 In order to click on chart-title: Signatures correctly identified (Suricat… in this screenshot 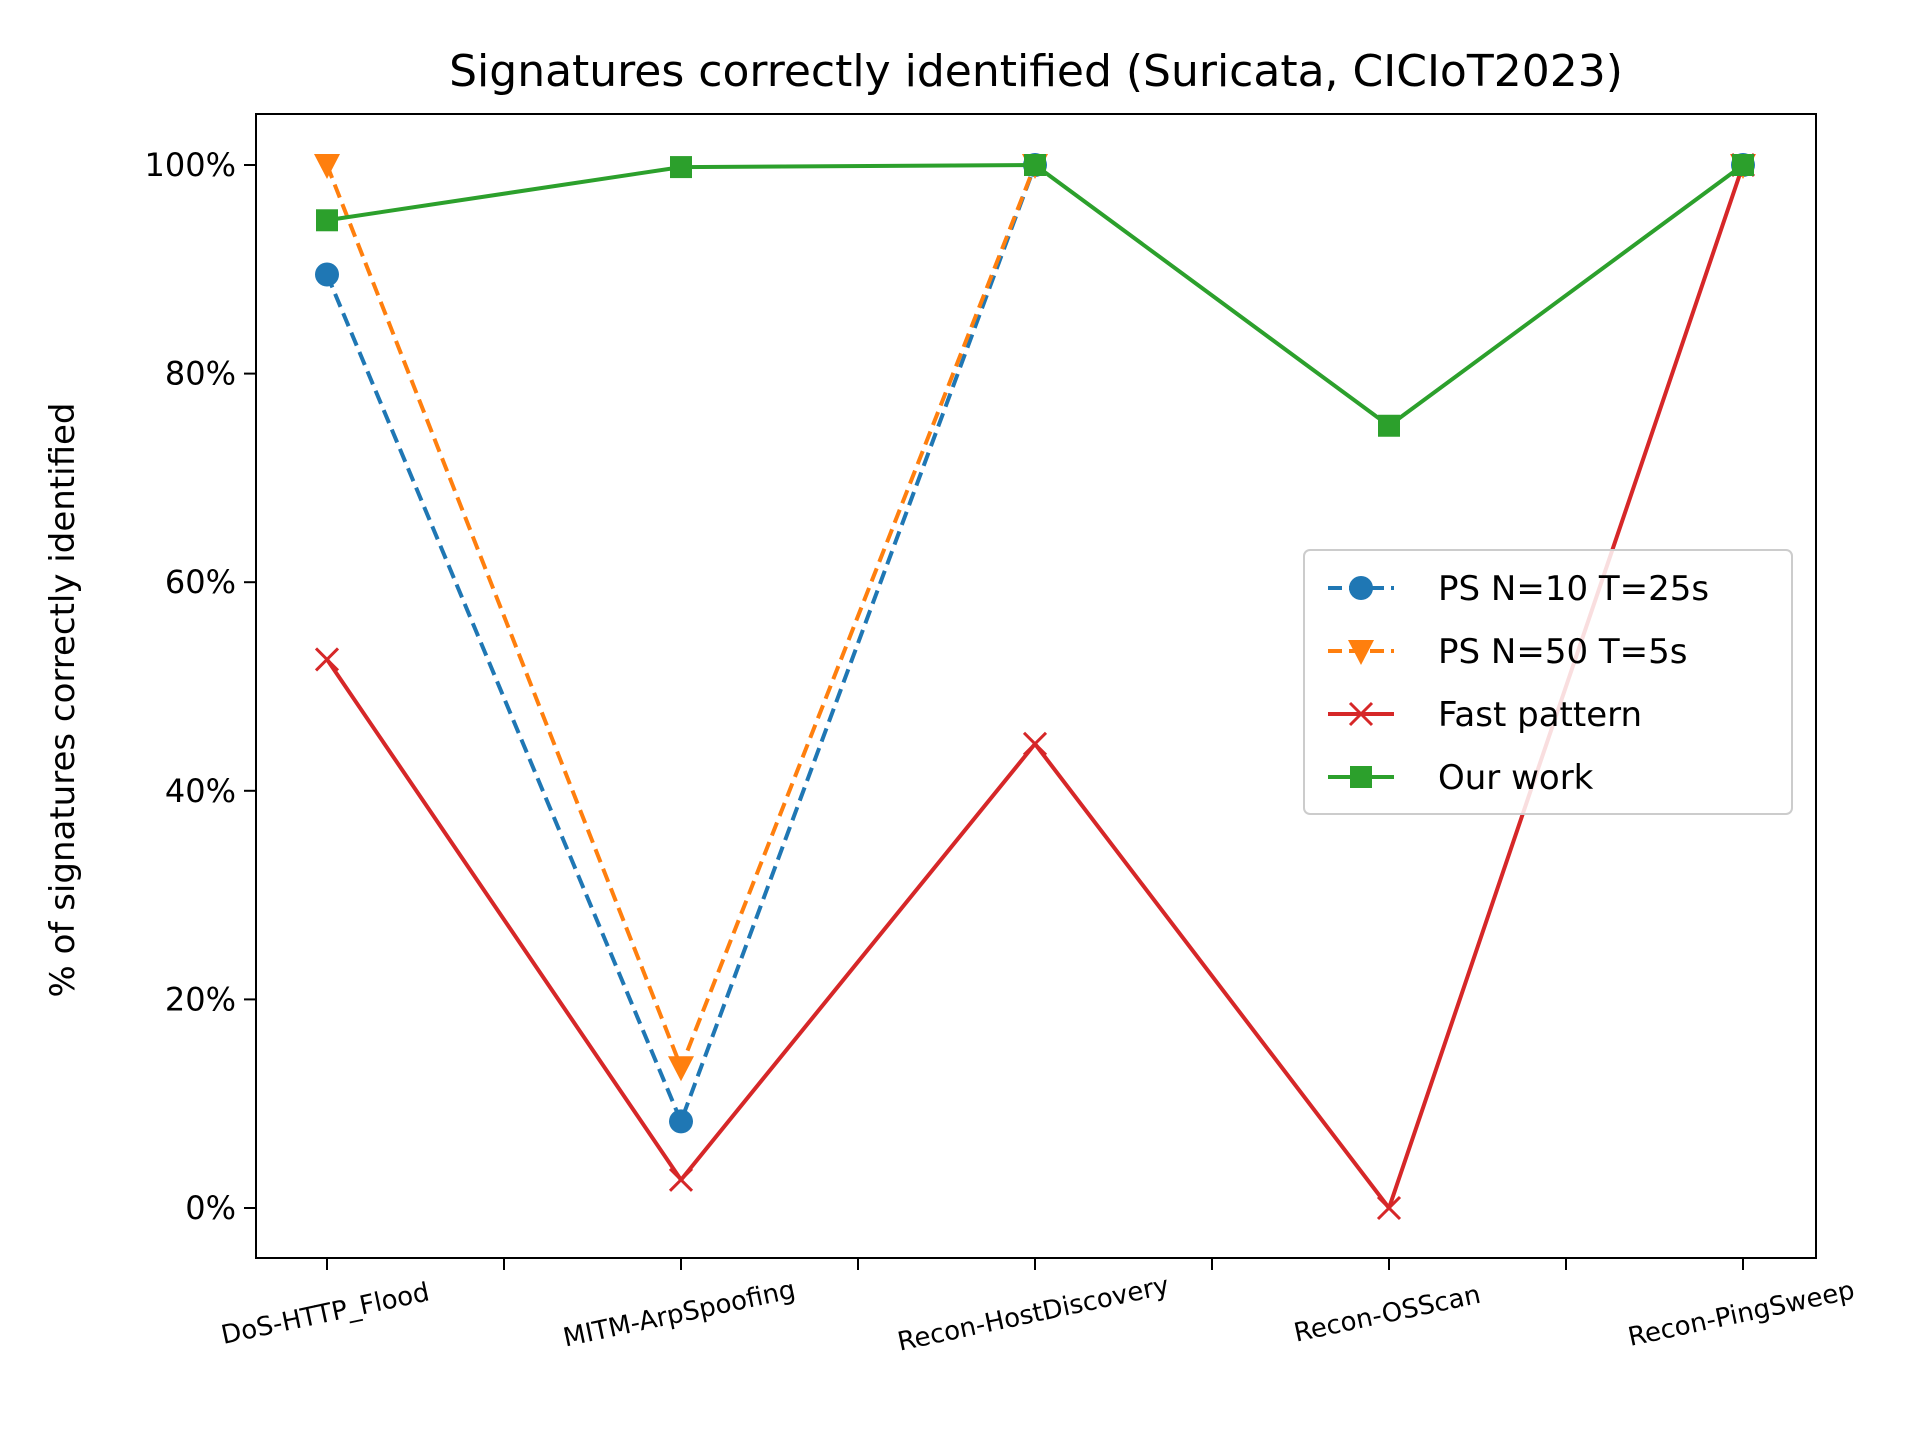, I will do `click(1036, 71)`.